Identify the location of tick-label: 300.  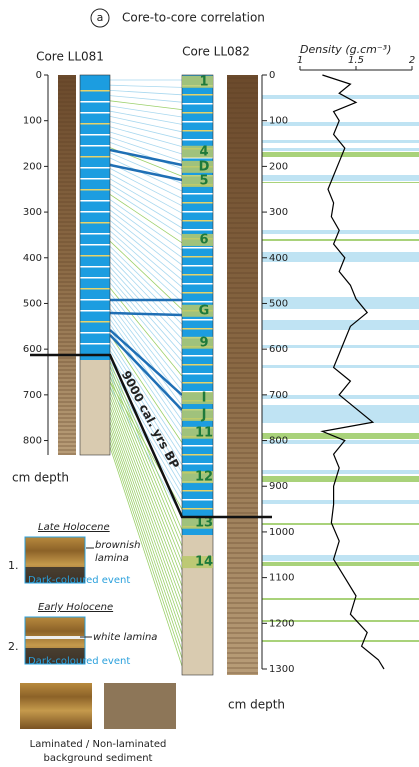
(32, 212).